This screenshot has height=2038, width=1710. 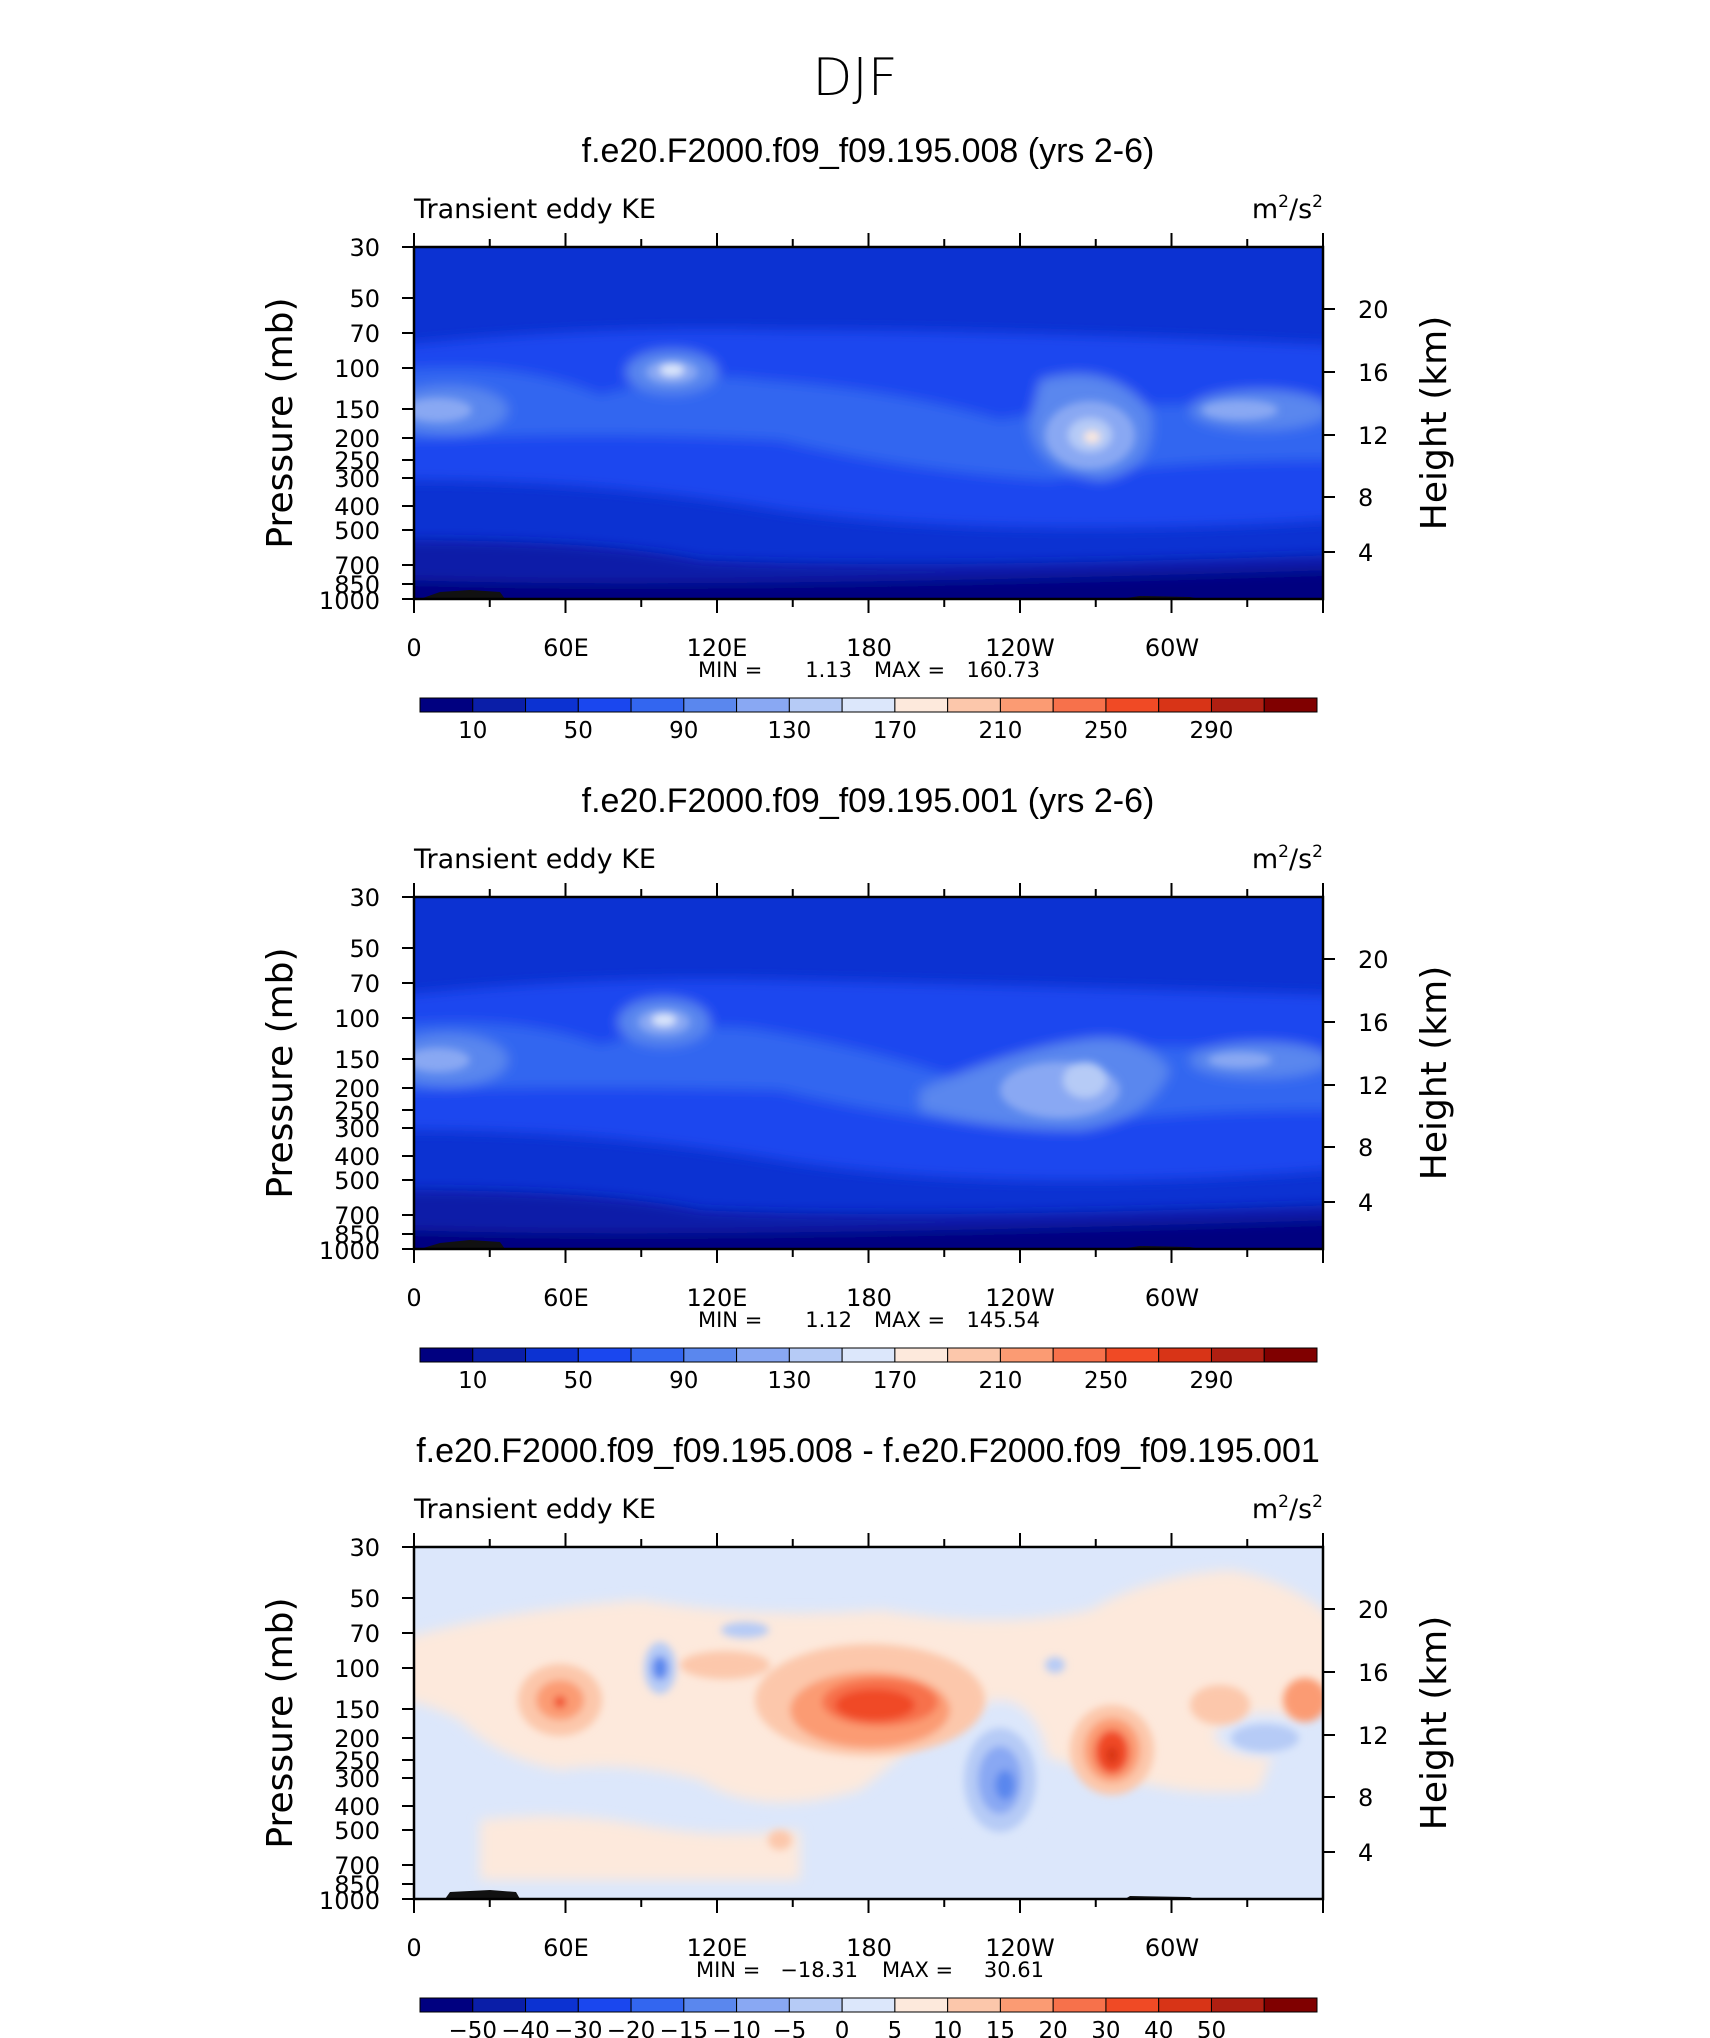 I want to click on colorbar-label: −15, so click(x=684, y=2028).